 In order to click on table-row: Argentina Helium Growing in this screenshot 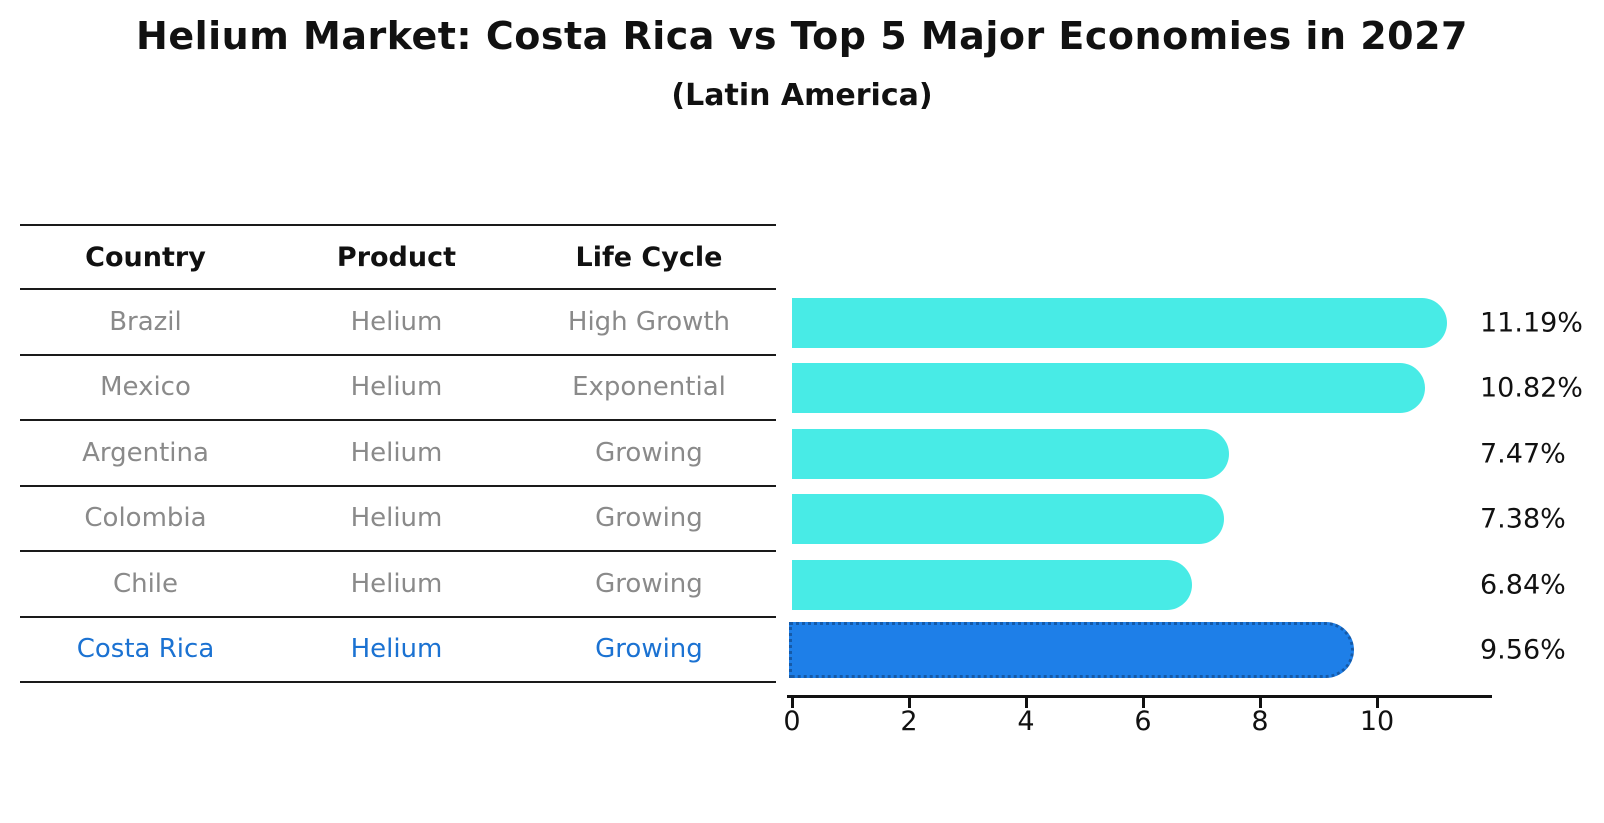, I will do `click(398, 454)`.